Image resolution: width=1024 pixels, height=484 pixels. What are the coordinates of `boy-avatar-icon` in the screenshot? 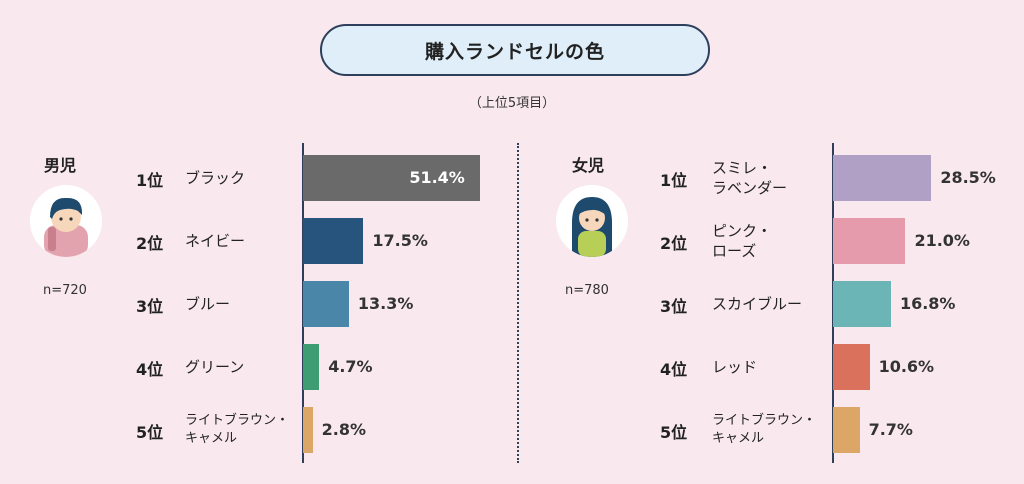 It's located at (66, 221).